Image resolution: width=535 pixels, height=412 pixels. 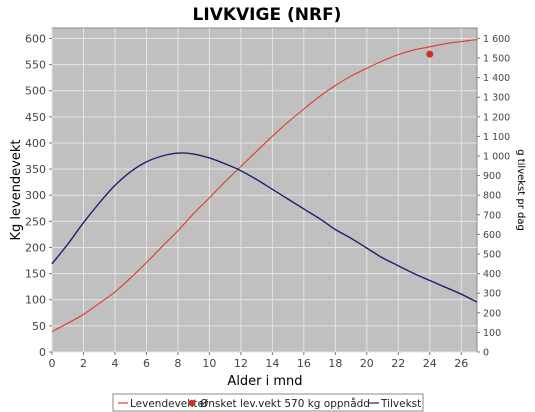 What do you see at coordinates (35, 300) in the screenshot?
I see `y-tick-label: 100` at bounding box center [35, 300].